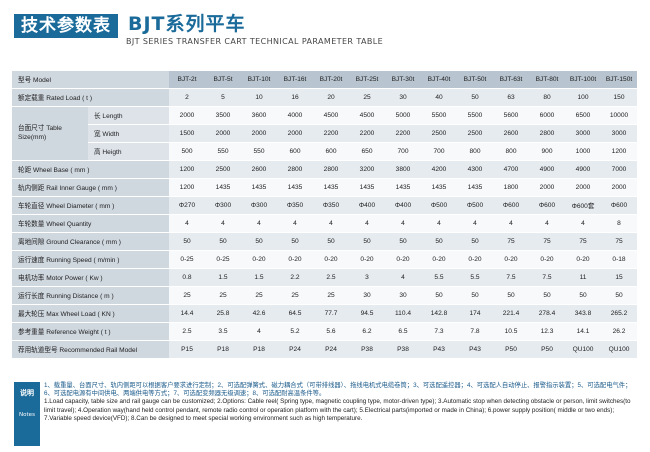 The height and width of the screenshot is (452, 650). What do you see at coordinates (91, 331) in the screenshot?
I see `row-label: 参考重量 Reference Weight ( t )` at bounding box center [91, 331].